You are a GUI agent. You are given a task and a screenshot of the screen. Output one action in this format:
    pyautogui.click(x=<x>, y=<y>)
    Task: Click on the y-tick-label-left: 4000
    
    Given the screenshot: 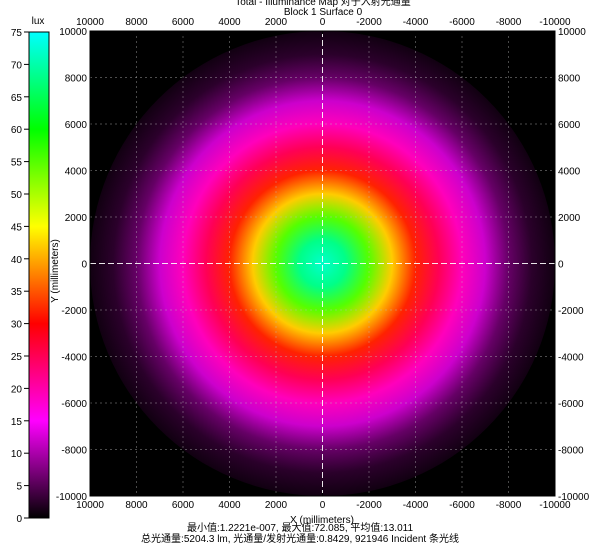 What is the action you would take?
    pyautogui.click(x=76, y=172)
    